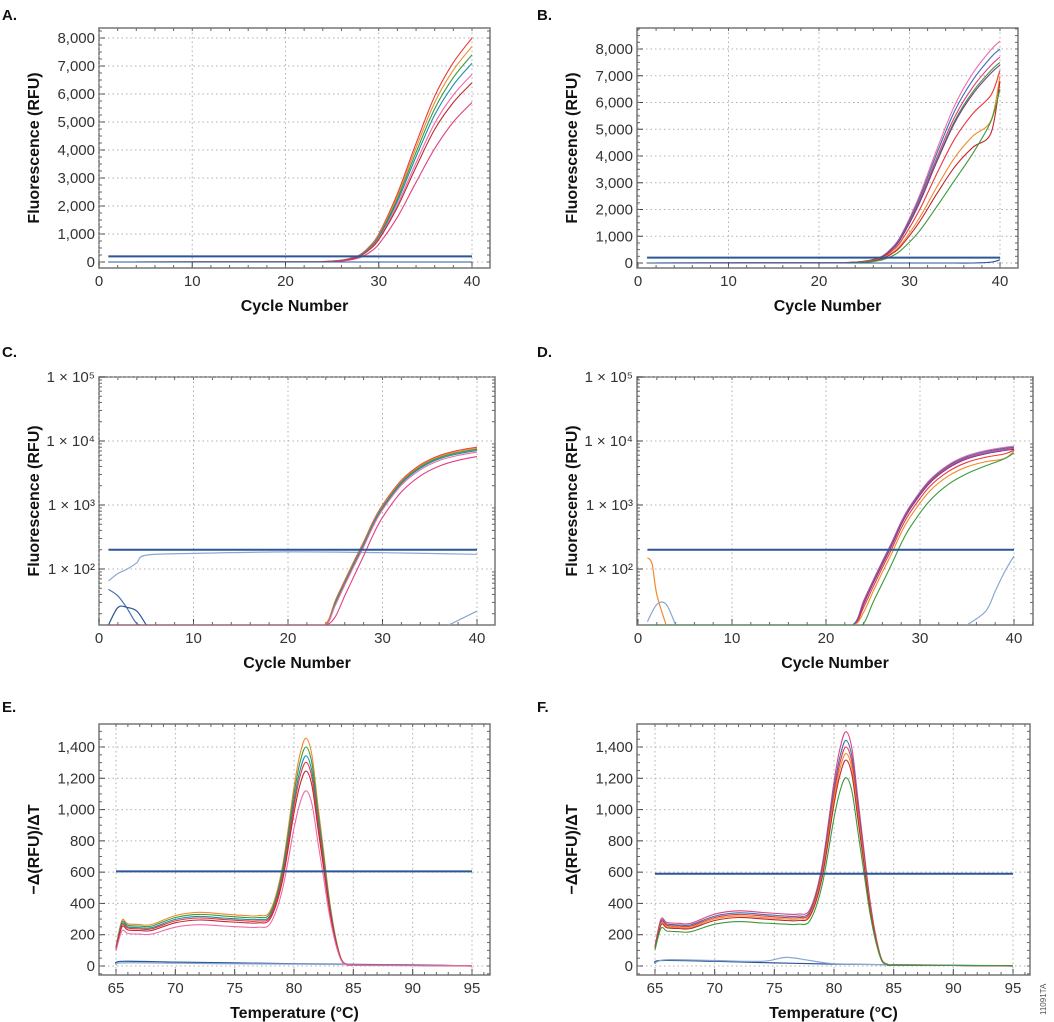  I want to click on y-tick-label: 1 × 10³, so click(71, 505).